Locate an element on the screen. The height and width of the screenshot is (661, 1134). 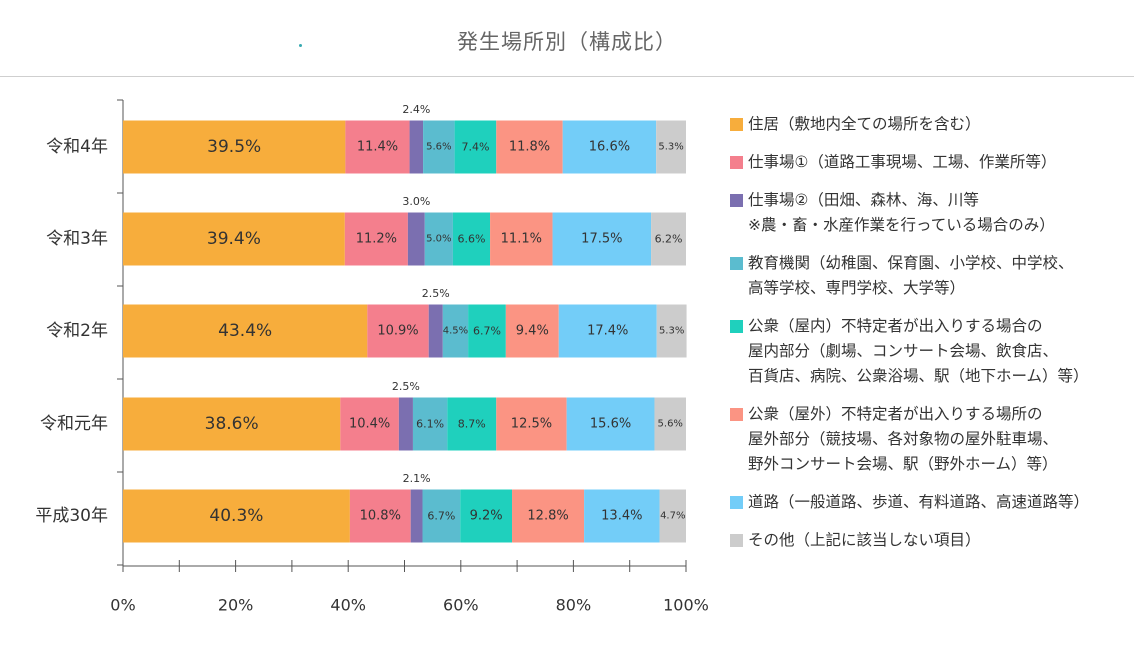
data-label: 15.6% is located at coordinates (610, 424).